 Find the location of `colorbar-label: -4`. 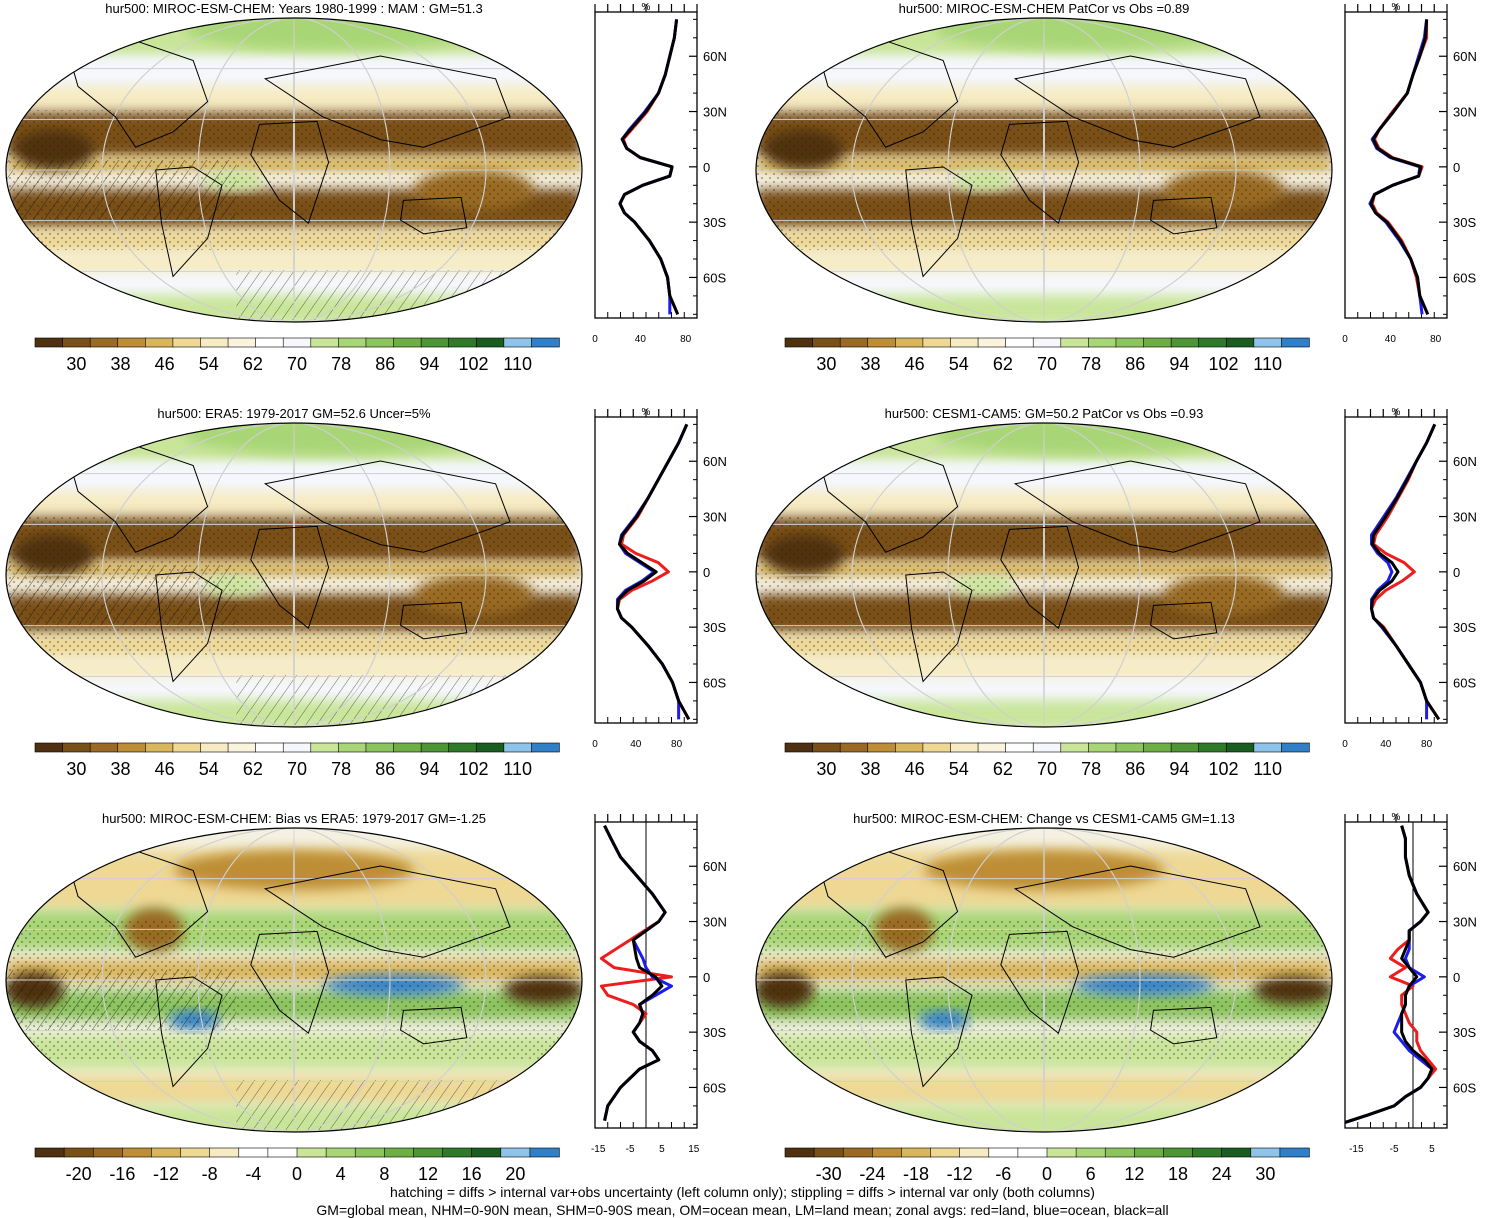

colorbar-label: -4 is located at coordinates (253, 1174).